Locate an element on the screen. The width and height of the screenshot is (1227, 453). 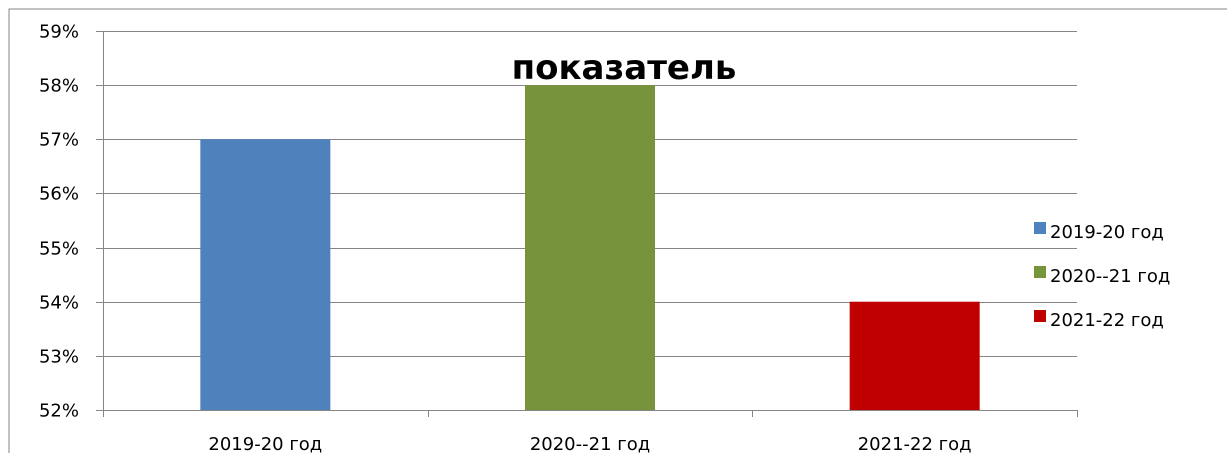
x-axis-labels: 2019-20 год 2020--21 год 2021-22 год is located at coordinates (589, 443).